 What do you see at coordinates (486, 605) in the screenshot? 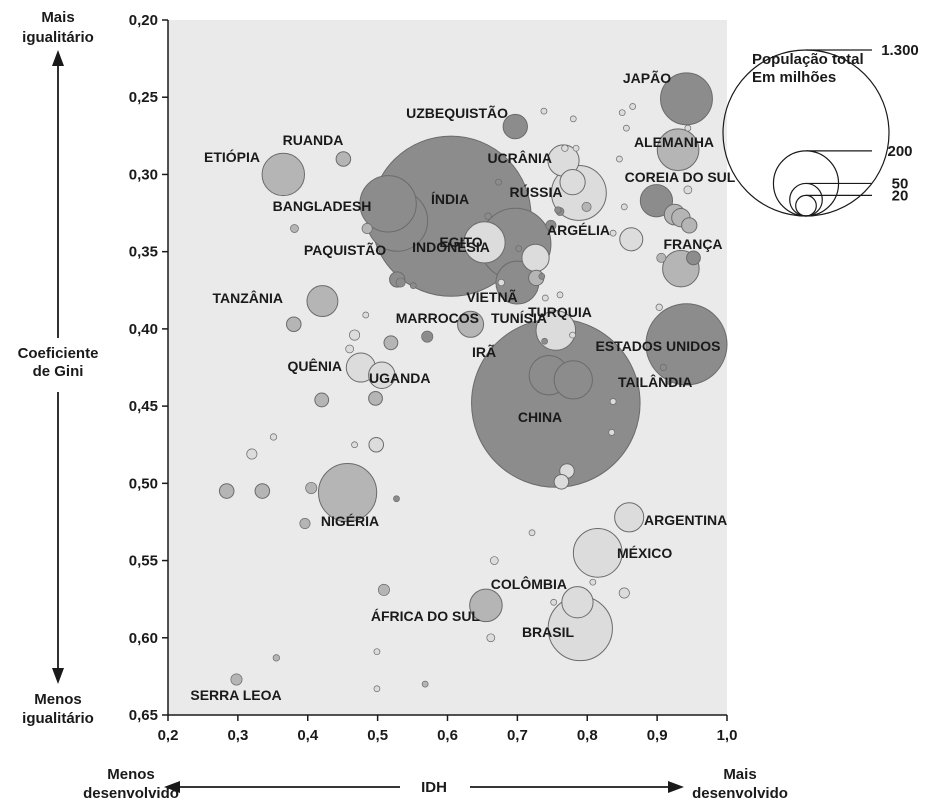
I see `bubble--frica-do-sul` at bounding box center [486, 605].